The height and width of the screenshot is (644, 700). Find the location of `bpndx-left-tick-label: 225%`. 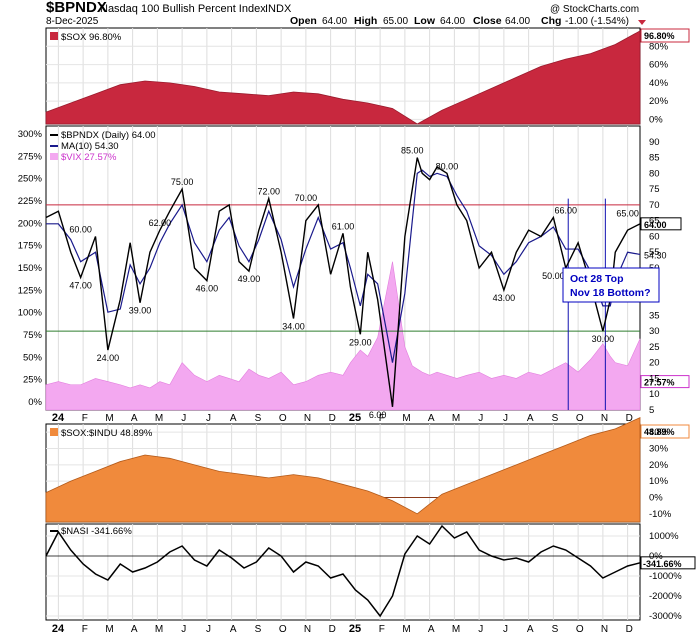

bpndx-left-tick-label: 225% is located at coordinates (30, 201).